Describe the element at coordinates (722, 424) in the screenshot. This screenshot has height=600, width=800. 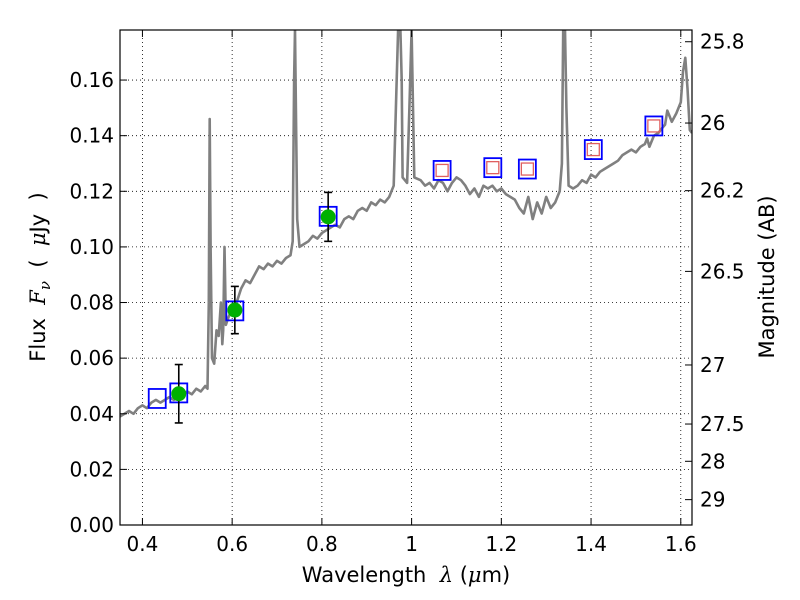
I see `y2-tick-label: 27.5` at that location.